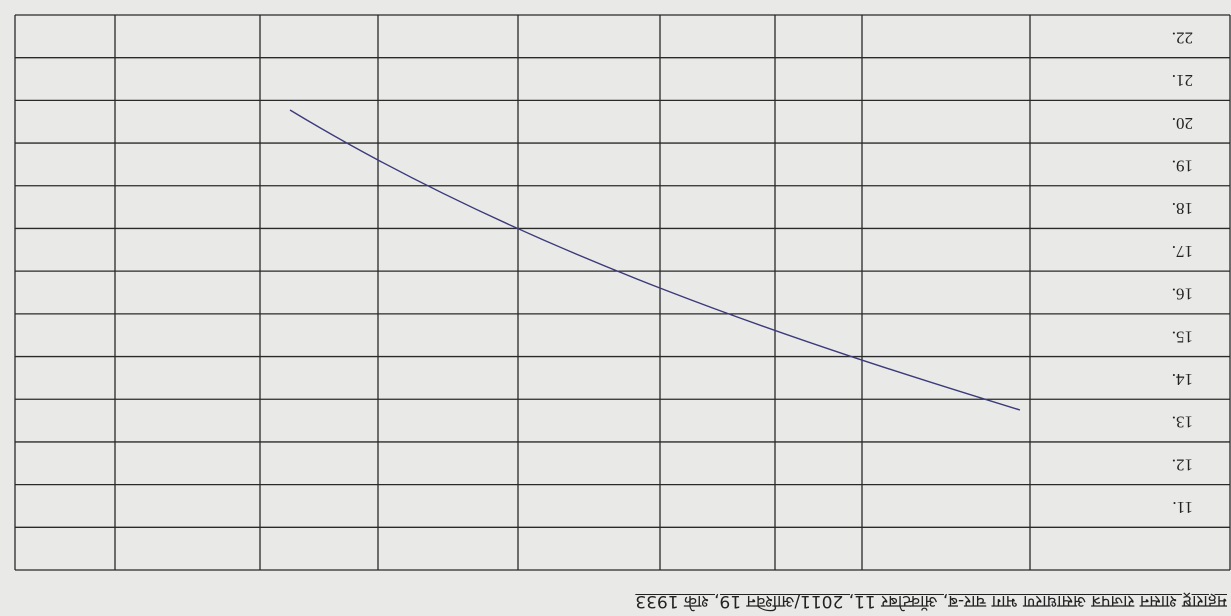  Describe the element at coordinates (1182, 208) in the screenshot. I see `row-number: 18.` at that location.